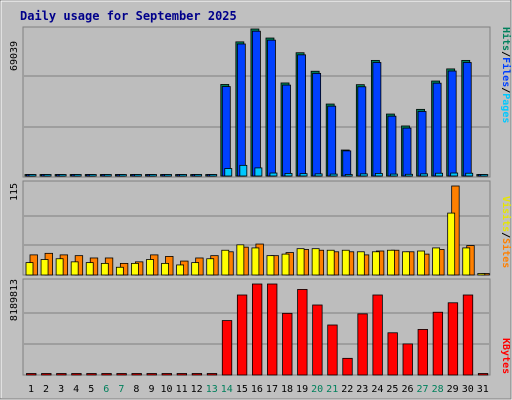  I want to click on x-tick-label-day-24: 24, so click(377, 389).